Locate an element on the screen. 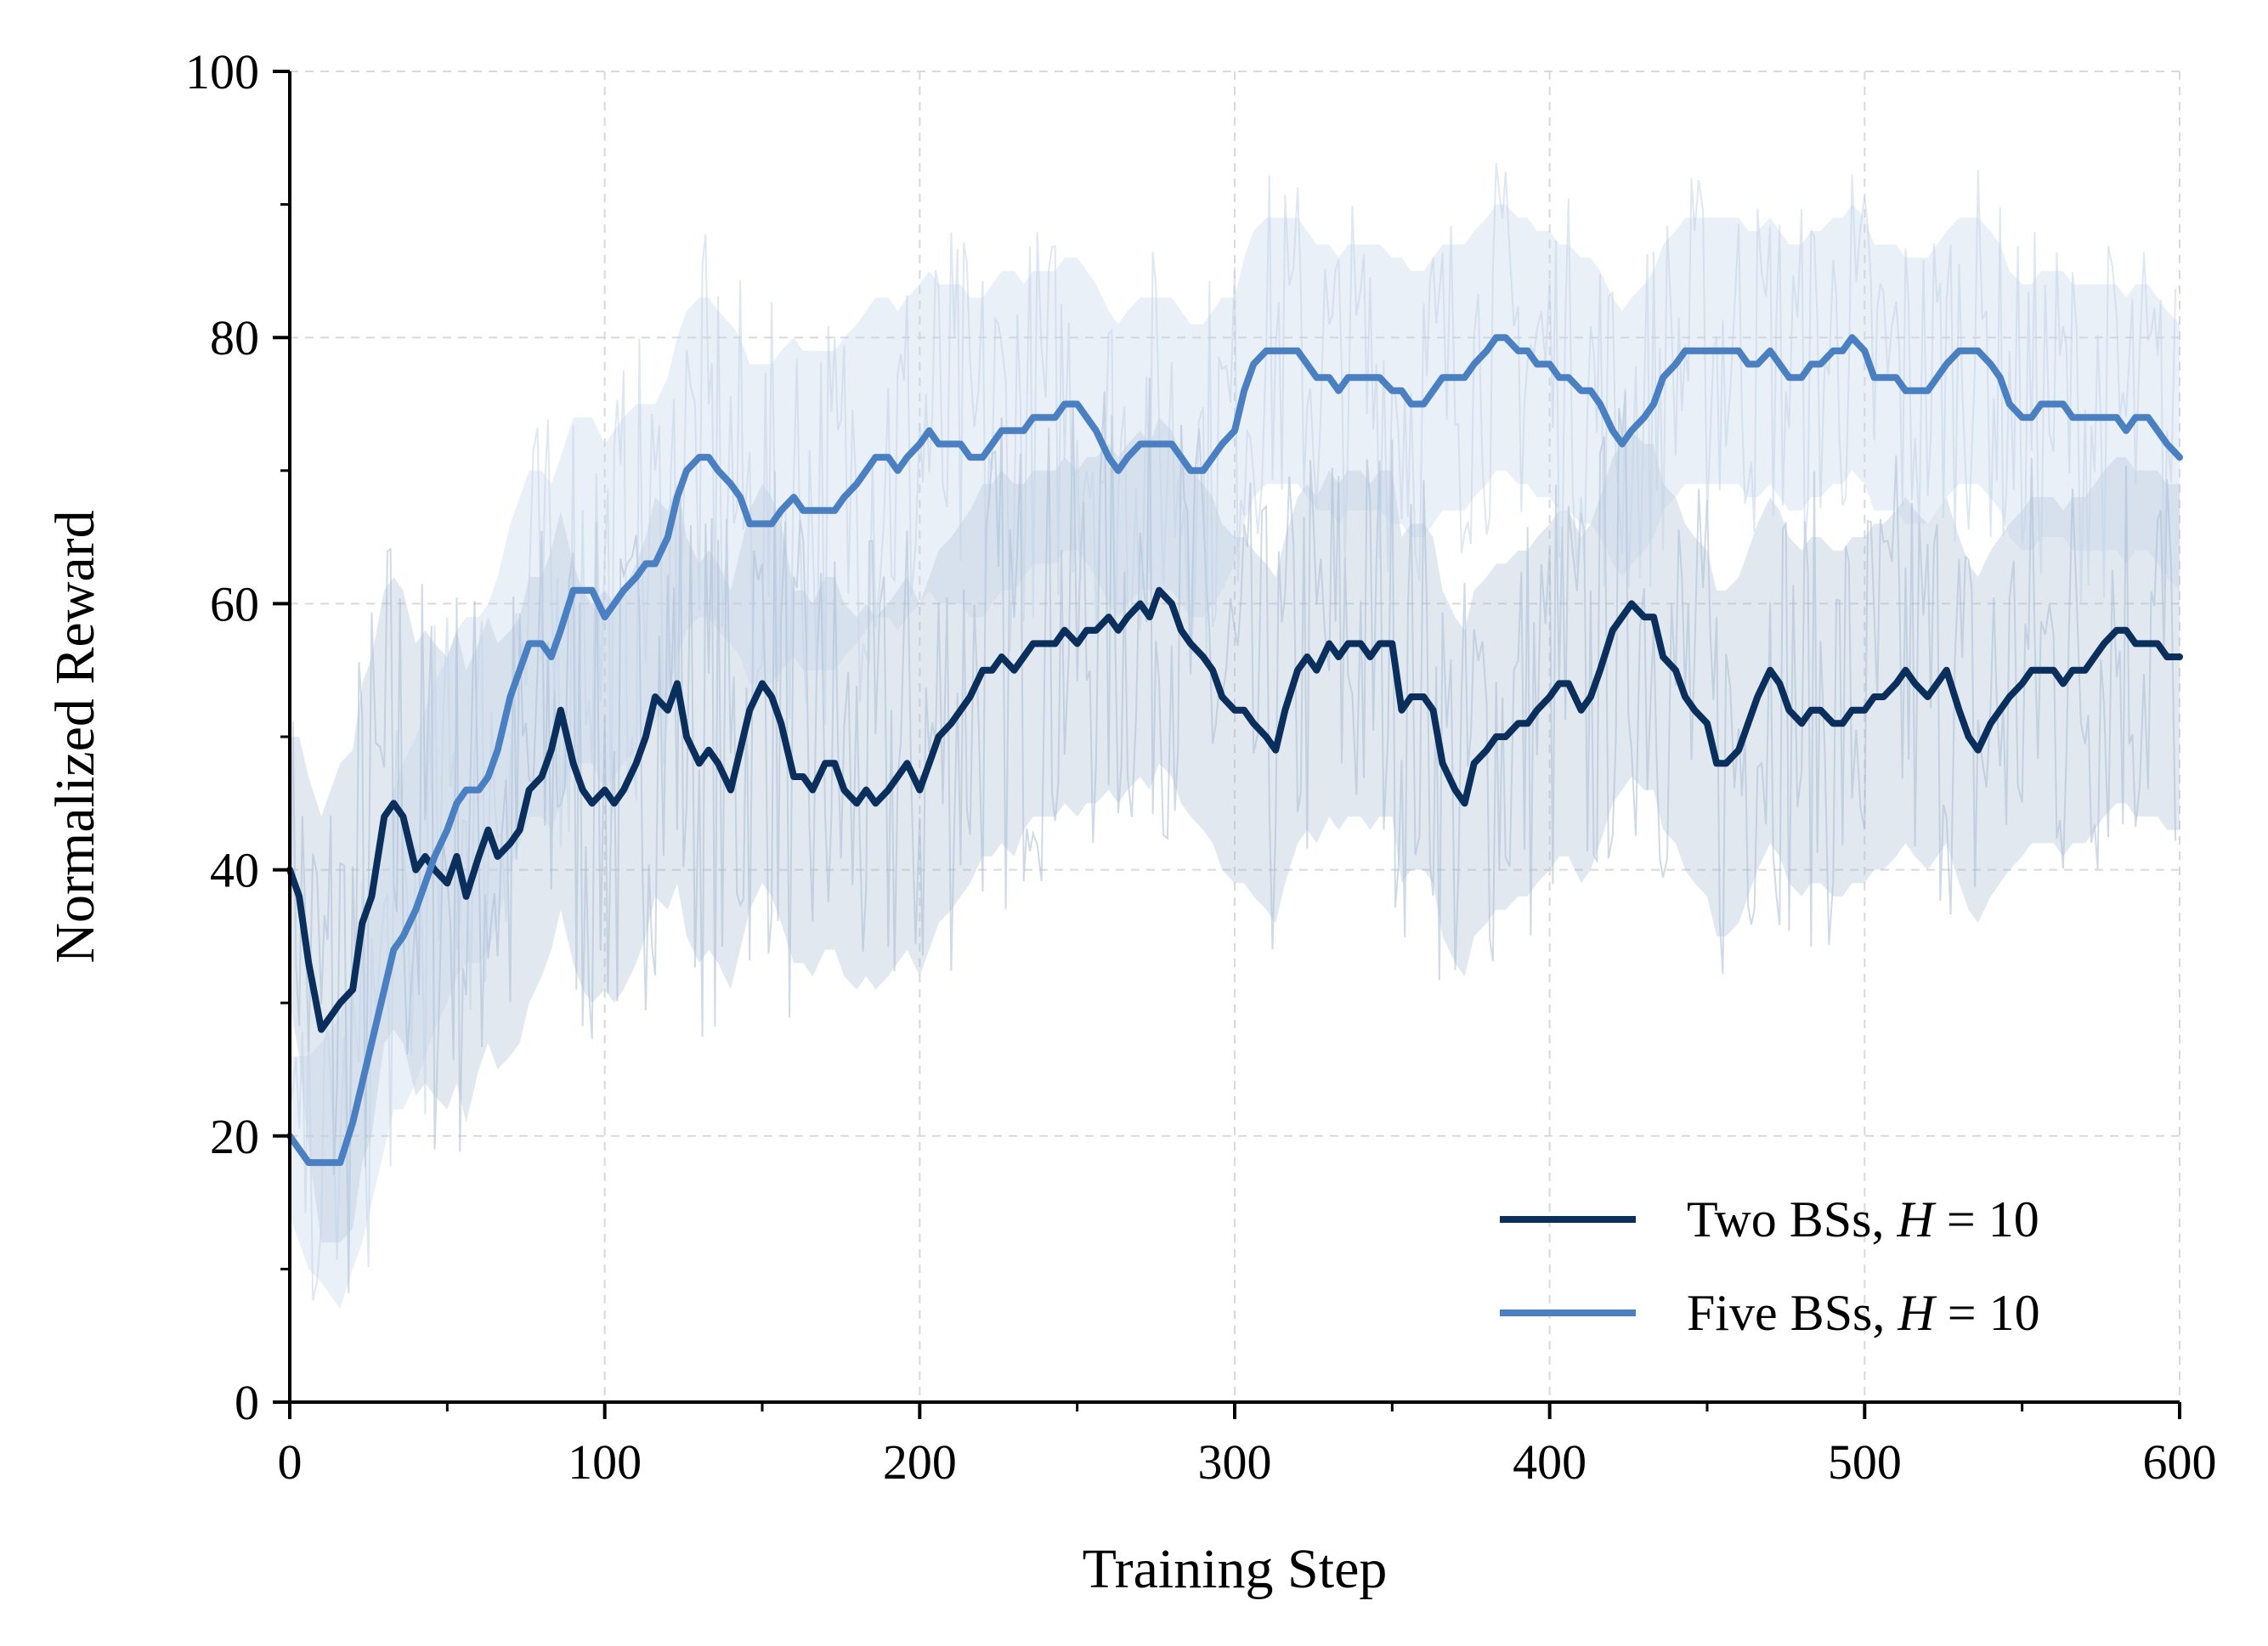  y-tick-label-20: 20 is located at coordinates (234, 1136).